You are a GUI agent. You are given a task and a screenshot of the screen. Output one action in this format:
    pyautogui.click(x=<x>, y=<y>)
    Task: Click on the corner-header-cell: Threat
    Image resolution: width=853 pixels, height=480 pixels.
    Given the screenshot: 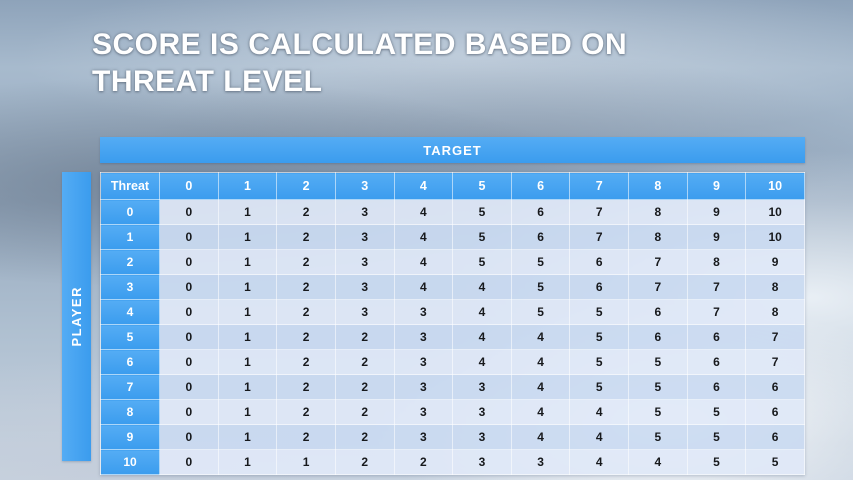 What is the action you would take?
    pyautogui.click(x=130, y=186)
    